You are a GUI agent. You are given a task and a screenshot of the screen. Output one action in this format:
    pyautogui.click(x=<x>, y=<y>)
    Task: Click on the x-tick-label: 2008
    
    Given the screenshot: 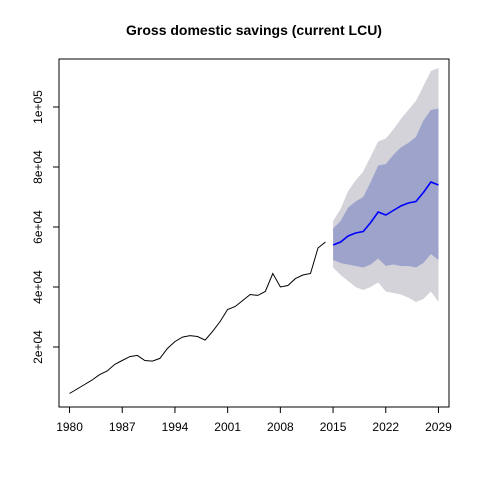 What is the action you would take?
    pyautogui.click(x=280, y=427)
    